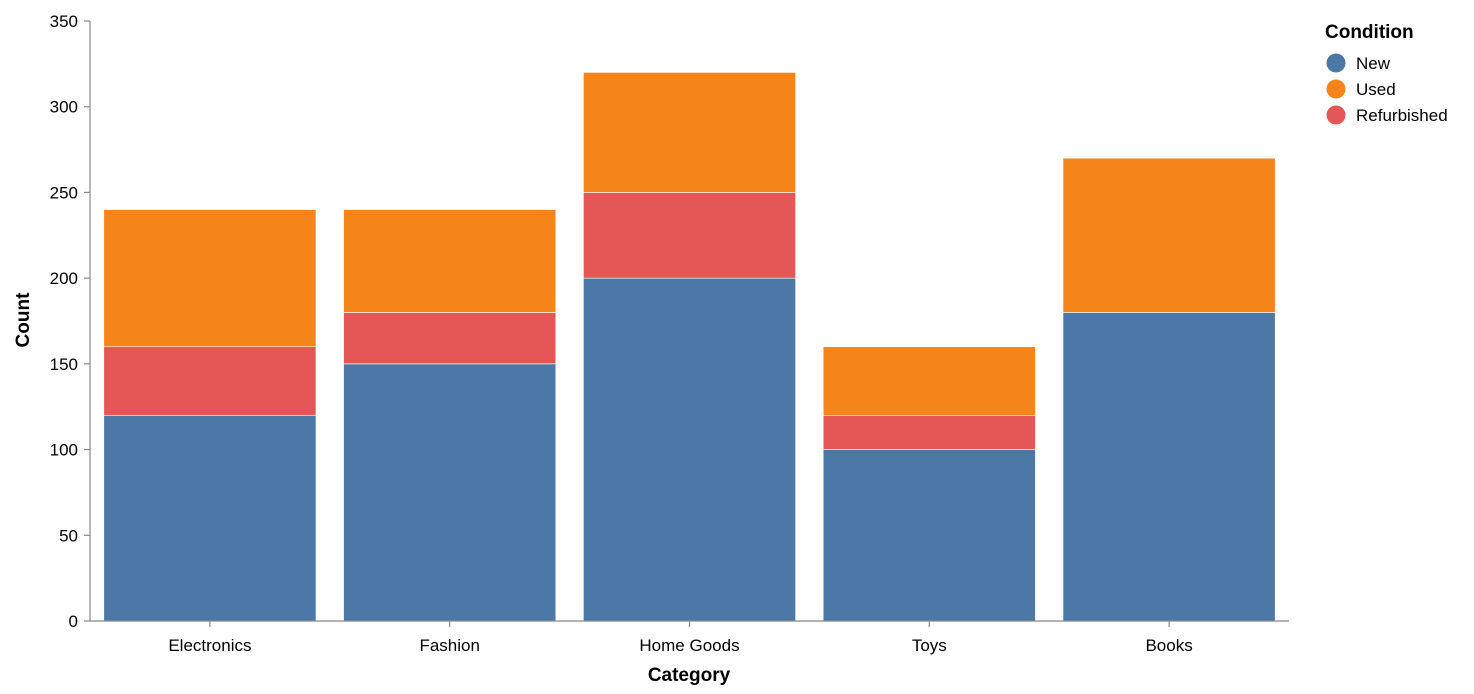  What do you see at coordinates (929, 645) in the screenshot?
I see `x-tick-label: Toys` at bounding box center [929, 645].